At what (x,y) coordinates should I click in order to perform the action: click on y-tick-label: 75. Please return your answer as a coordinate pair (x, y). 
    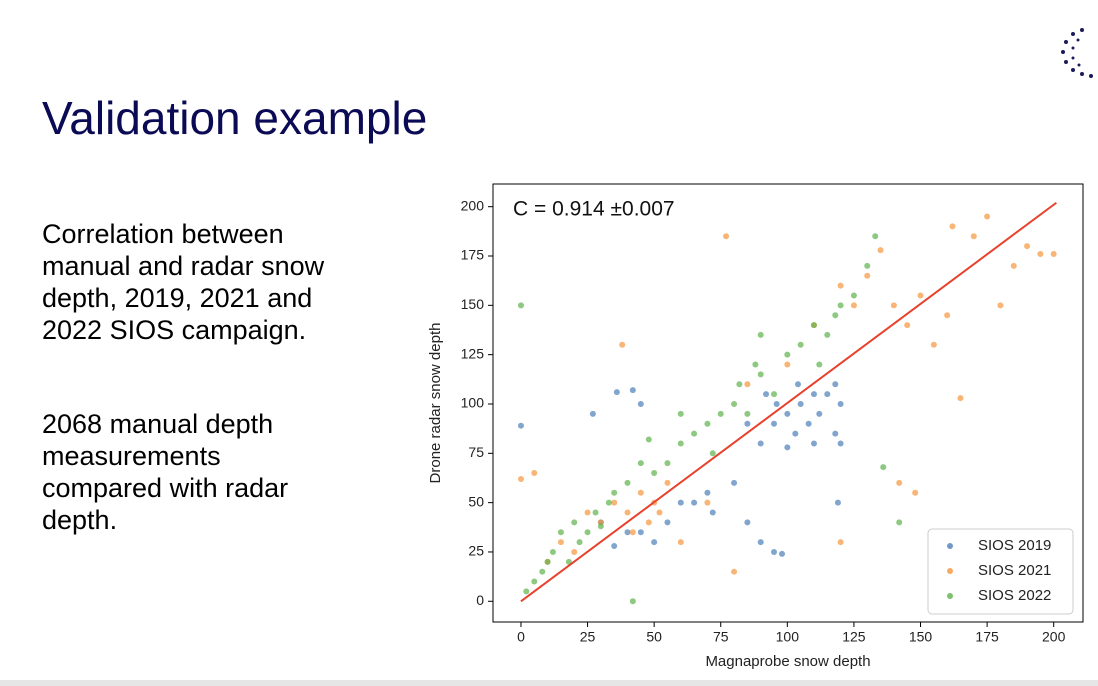
    Looking at the image, I should click on (476, 452).